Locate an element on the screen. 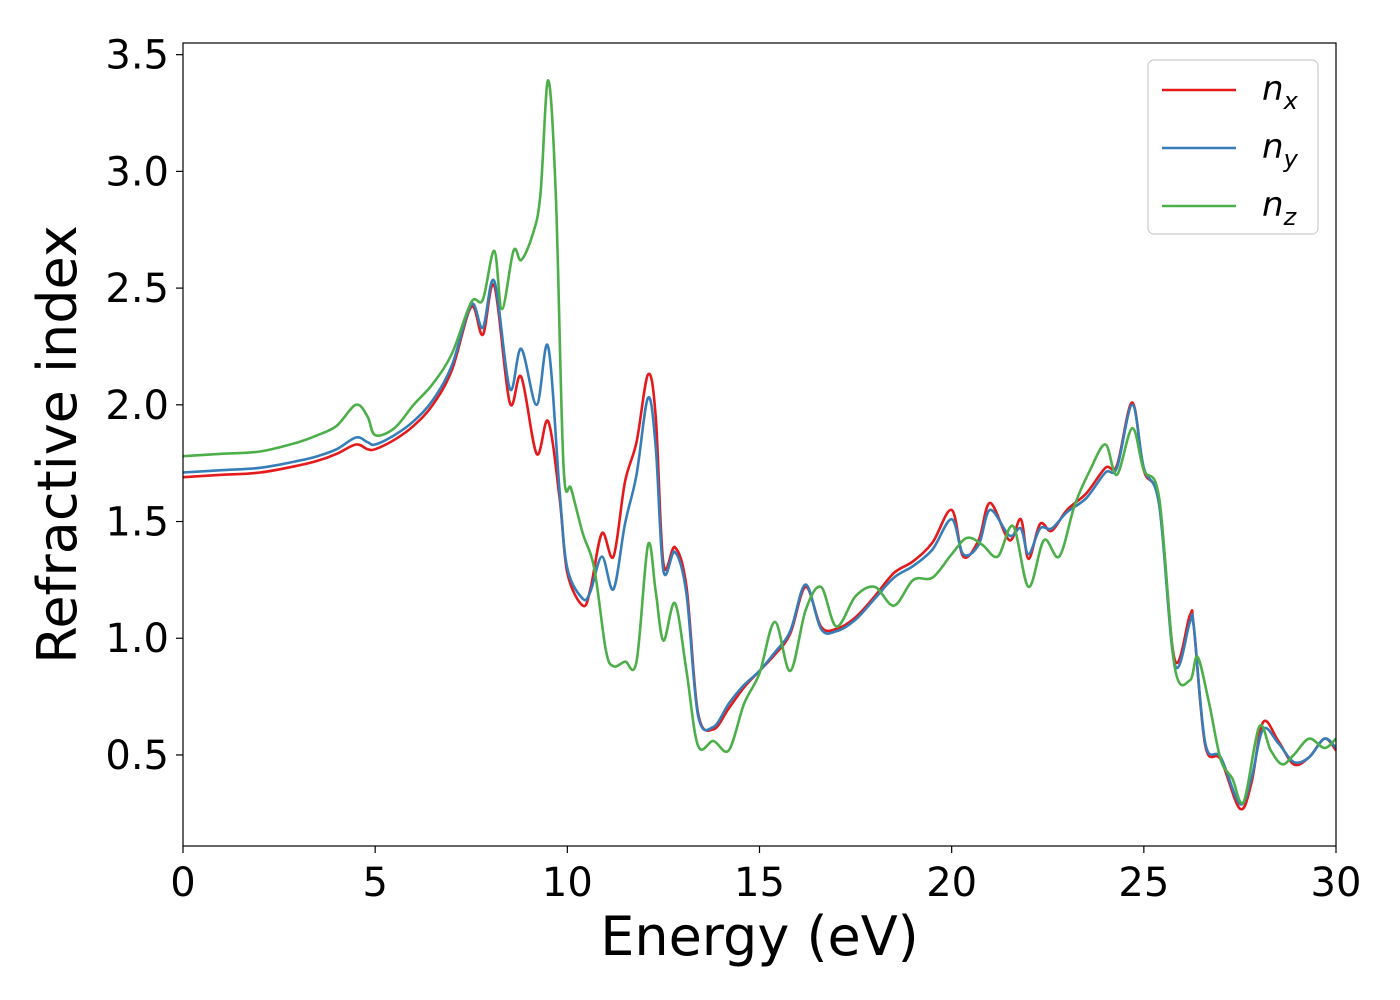  y-tick-label: 2.5 is located at coordinates (137, 289).